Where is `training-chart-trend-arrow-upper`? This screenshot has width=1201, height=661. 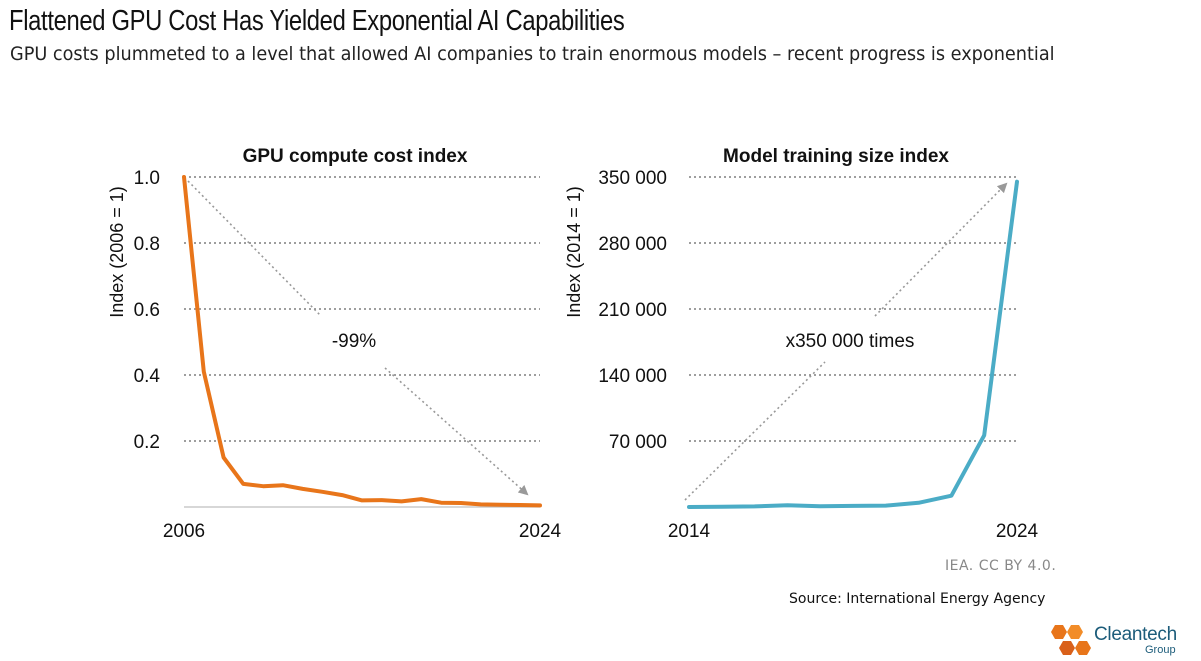
training-chart-trend-arrow-upper is located at coordinates (941, 249).